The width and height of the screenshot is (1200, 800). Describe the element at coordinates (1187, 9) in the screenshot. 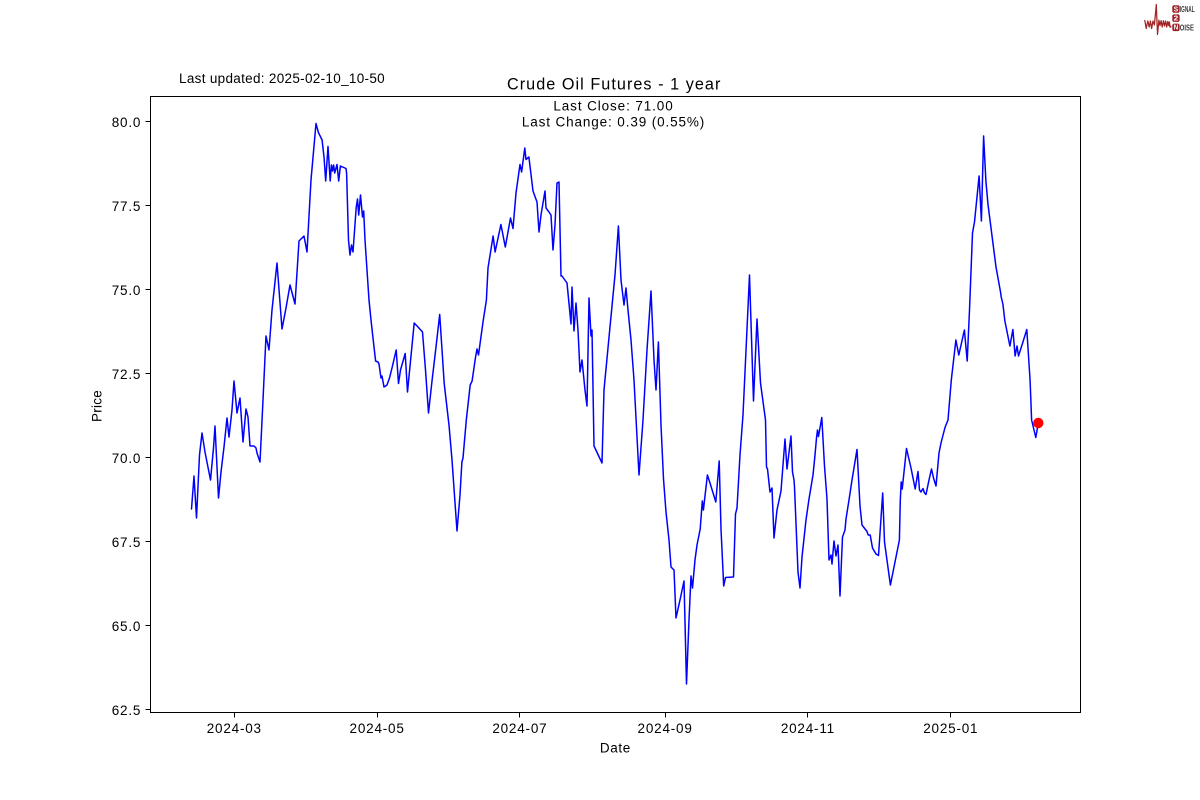

I see `svg-text: IGNAL` at that location.